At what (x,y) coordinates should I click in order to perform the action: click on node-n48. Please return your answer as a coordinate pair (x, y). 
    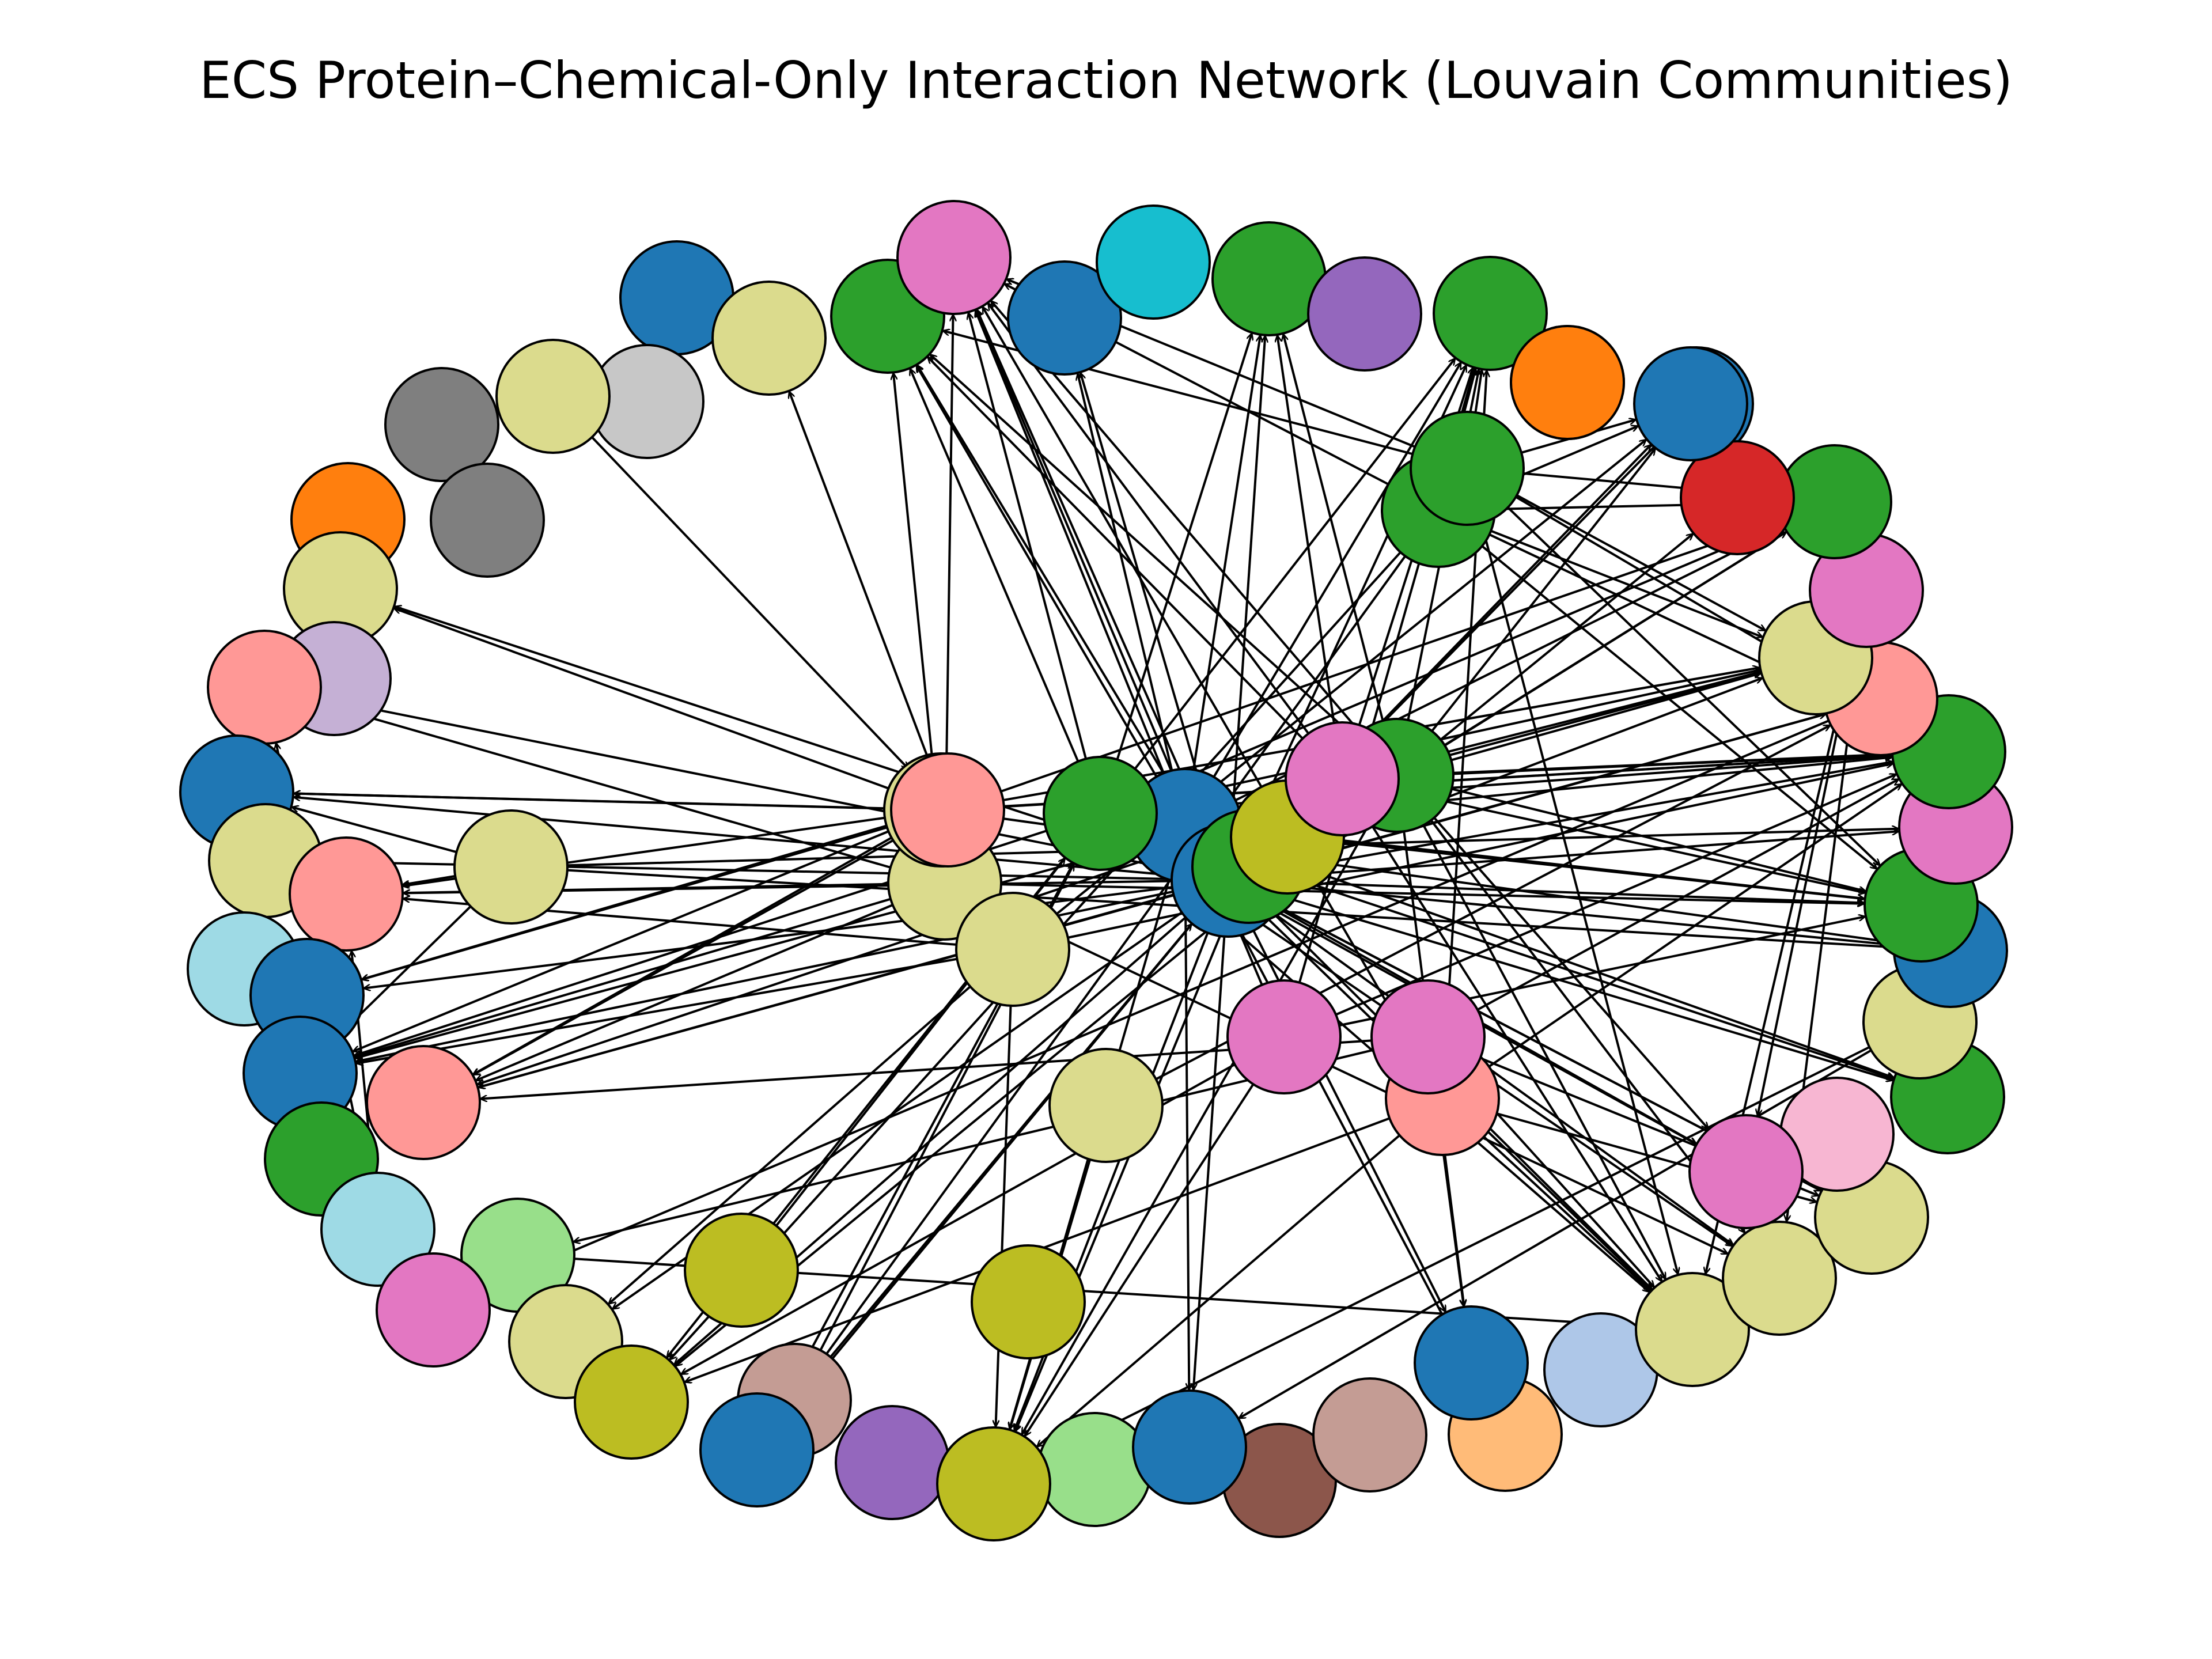
    Looking at the image, I should click on (1746, 1171).